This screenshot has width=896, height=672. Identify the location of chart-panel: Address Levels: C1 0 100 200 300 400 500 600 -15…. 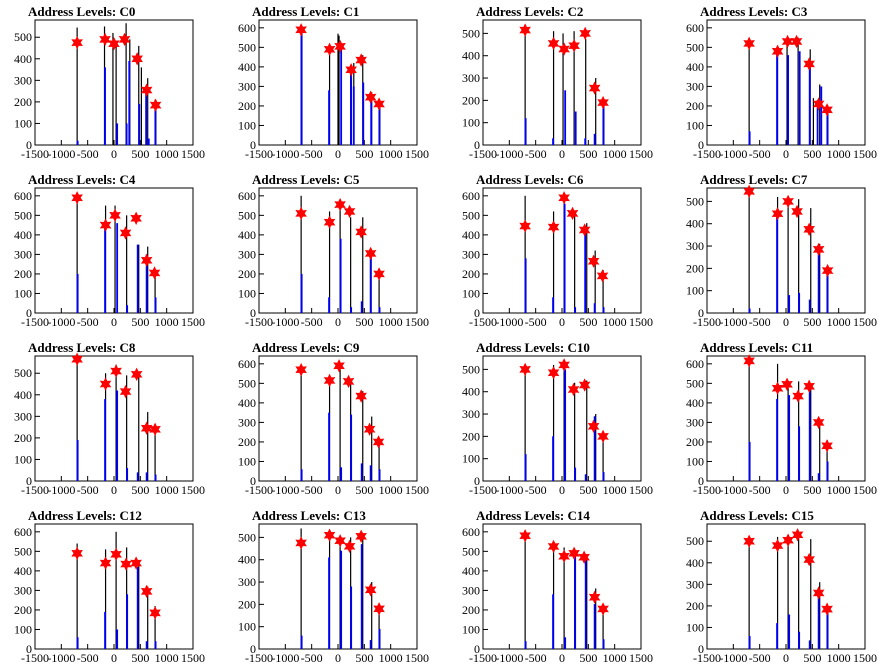
(336, 84).